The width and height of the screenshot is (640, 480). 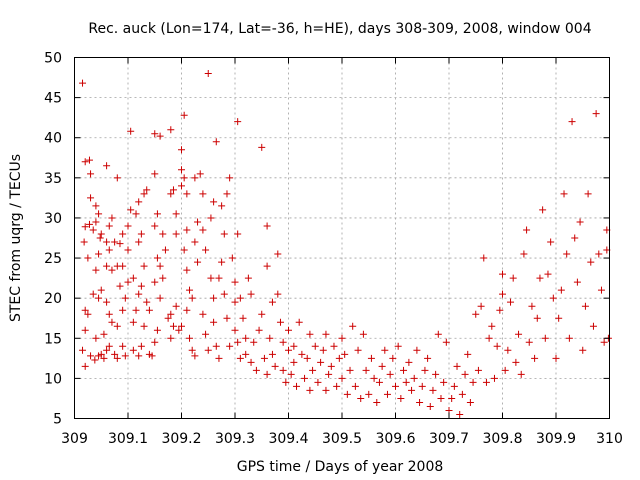 I want to click on y-tick-label: 10, so click(x=53, y=379).